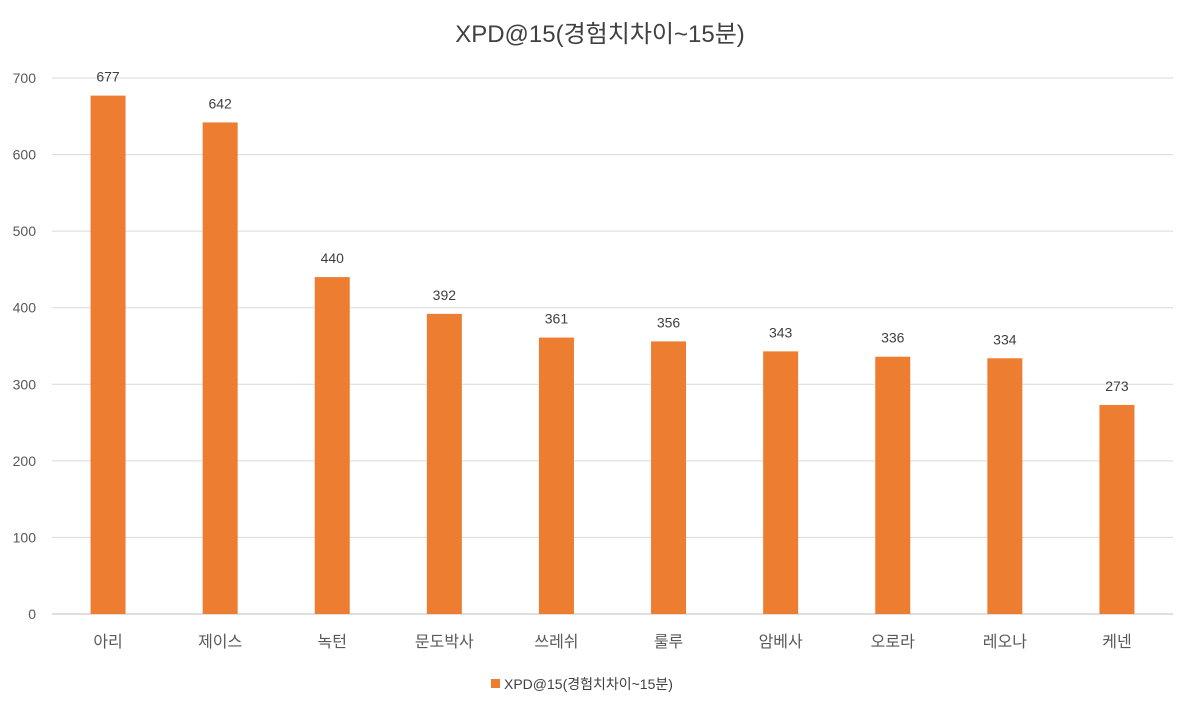 The height and width of the screenshot is (715, 1200). I want to click on y-tick-label: 0, so click(32, 614).